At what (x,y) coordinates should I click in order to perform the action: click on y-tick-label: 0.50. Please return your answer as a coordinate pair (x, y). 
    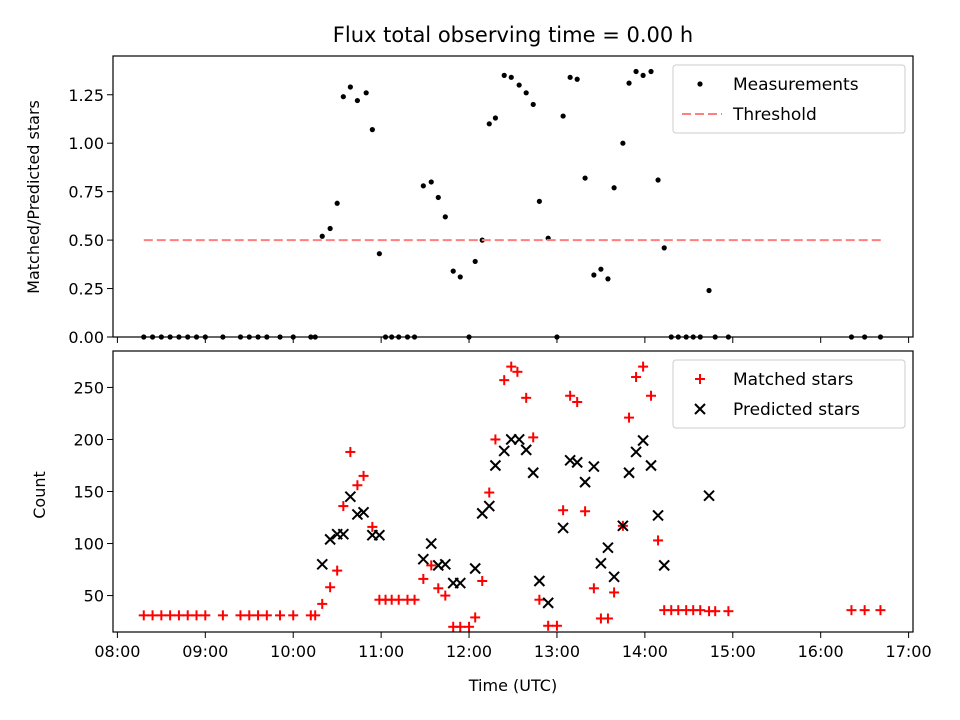
    Looking at the image, I should click on (86, 240).